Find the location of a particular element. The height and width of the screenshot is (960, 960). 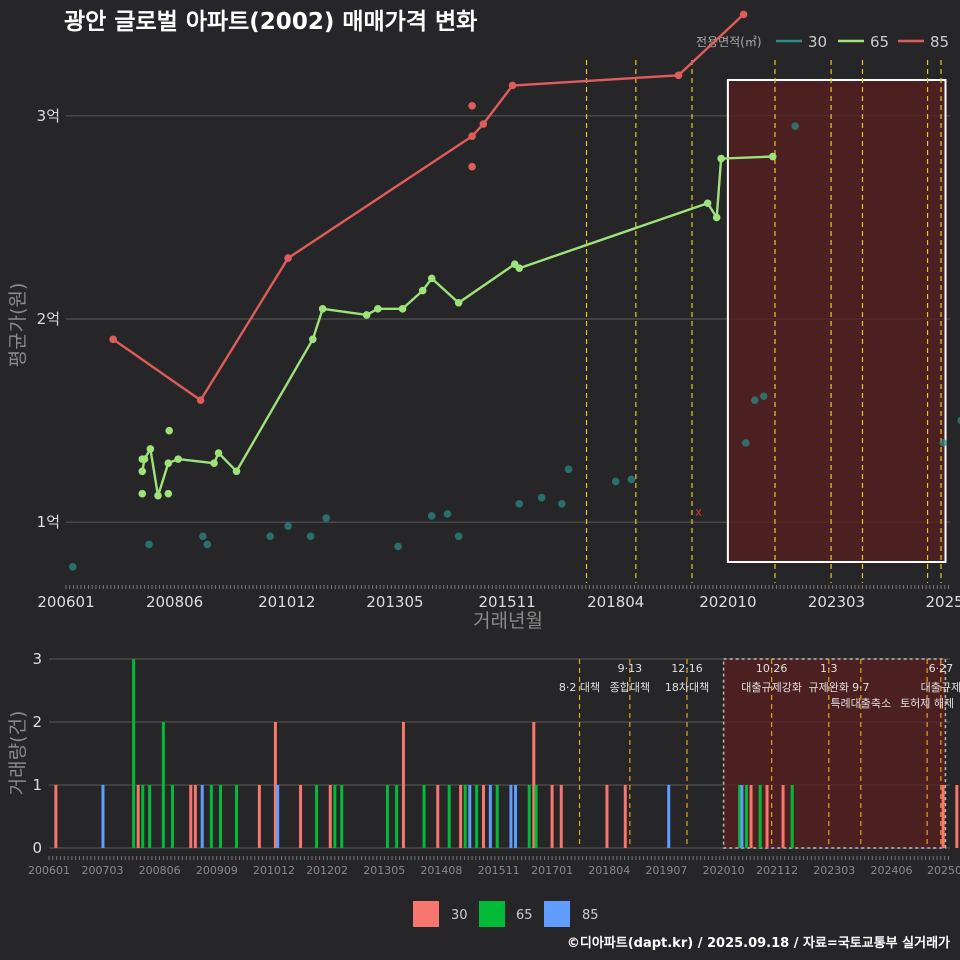

bar-x-tick-label-13: 202112 is located at coordinates (777, 870).